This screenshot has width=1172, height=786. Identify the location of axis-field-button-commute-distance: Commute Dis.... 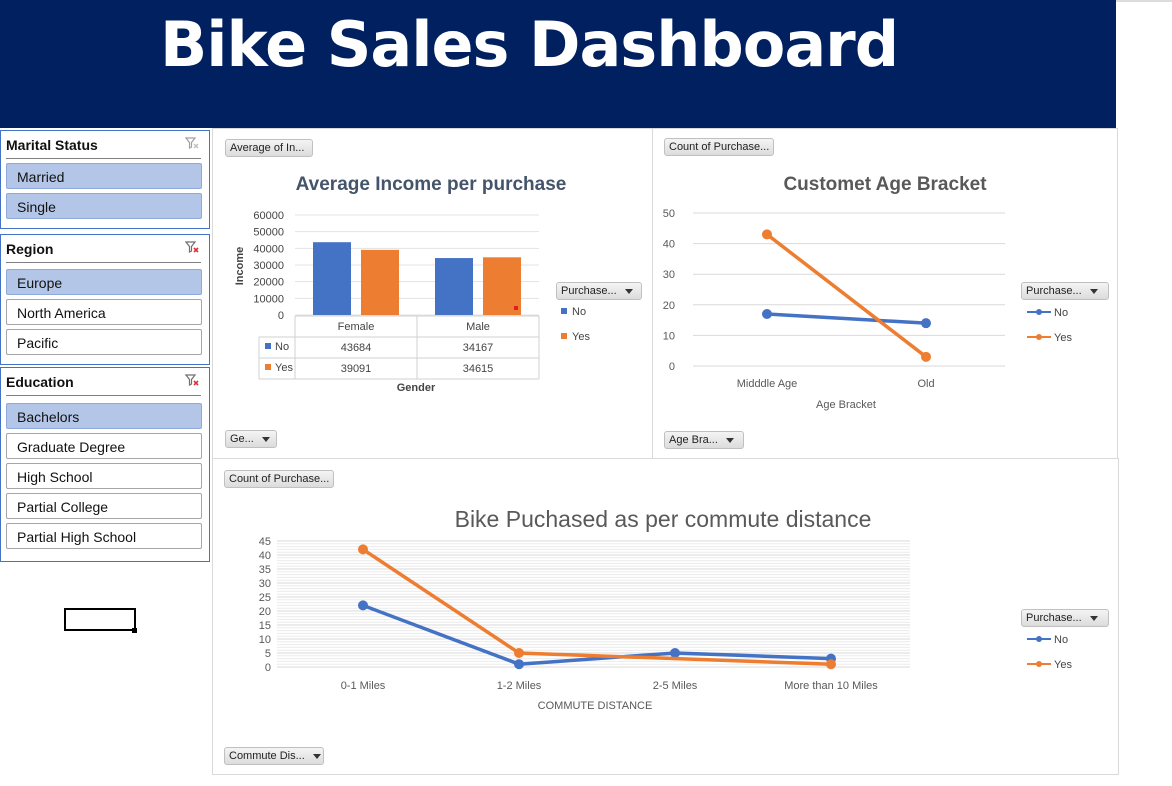
(274, 756).